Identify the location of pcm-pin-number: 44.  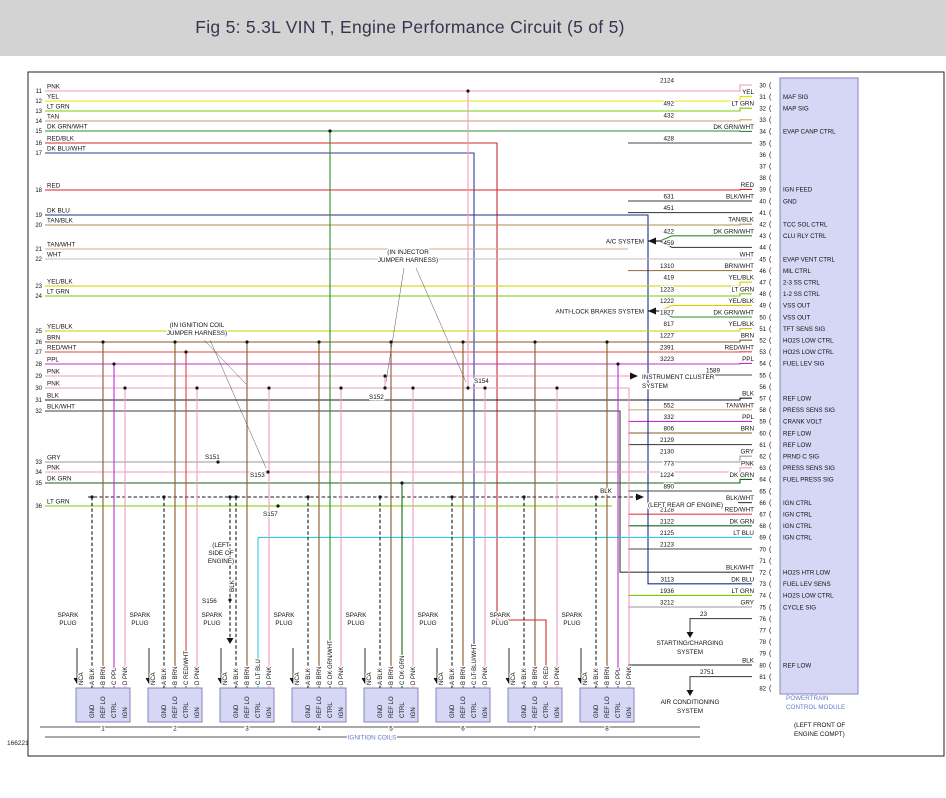
(762, 249).